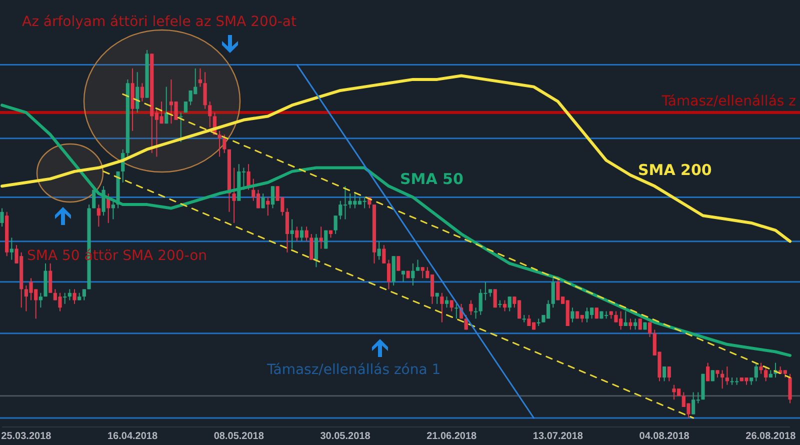  What do you see at coordinates (432, 179) in the screenshot?
I see `series-label: SMA 50` at bounding box center [432, 179].